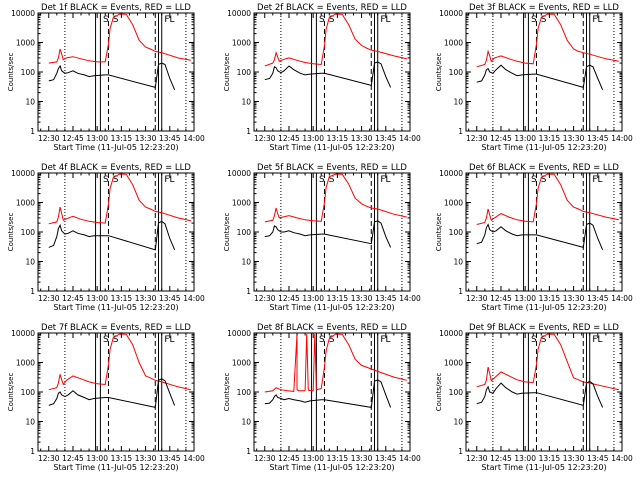  What do you see at coordinates (332, 168) in the screenshot?
I see `chart-title: Det 5f BLACK = Events, RED = LLD` at bounding box center [332, 168].